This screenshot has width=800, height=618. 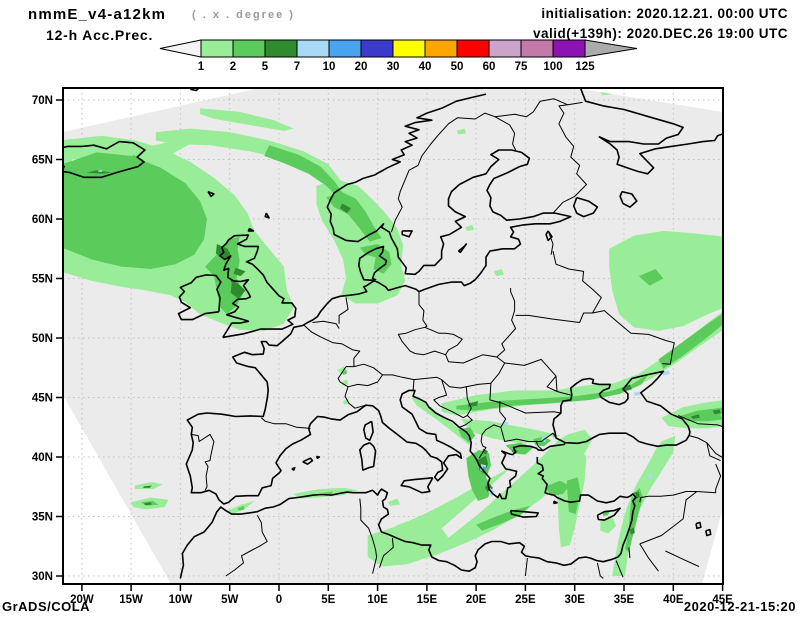 What do you see at coordinates (476, 600) in the screenshot?
I see `lon-tick-label: 20E` at bounding box center [476, 600].